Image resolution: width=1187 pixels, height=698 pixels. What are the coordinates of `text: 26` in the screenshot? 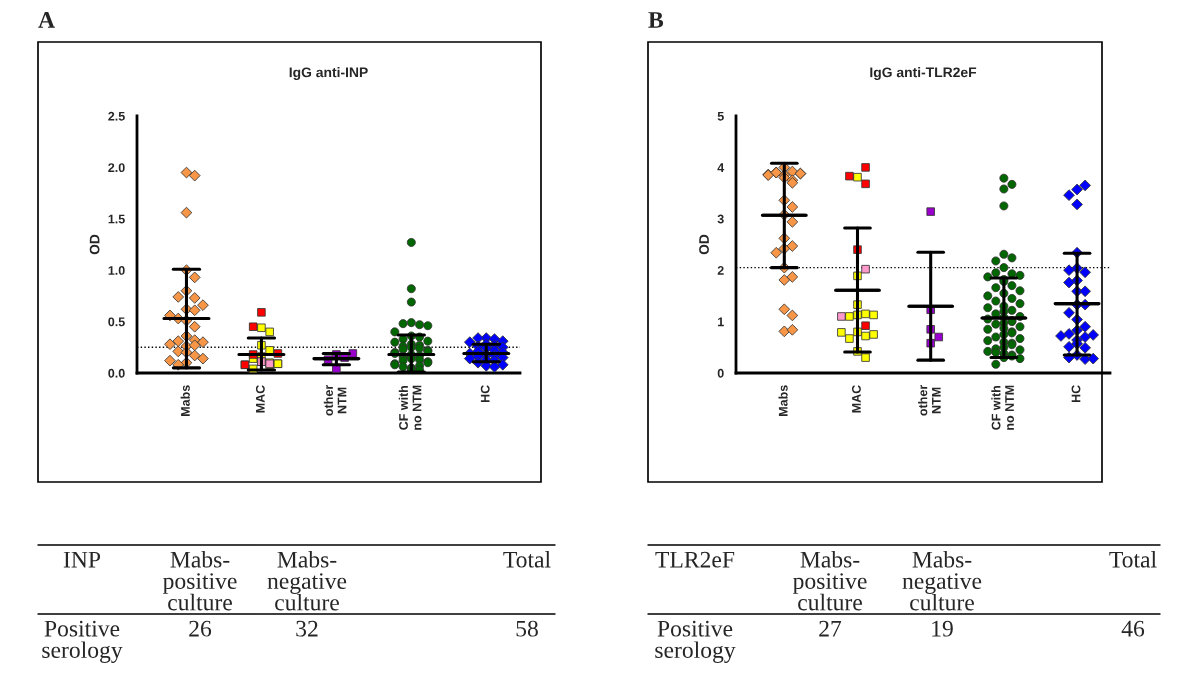 It's located at (200, 628).